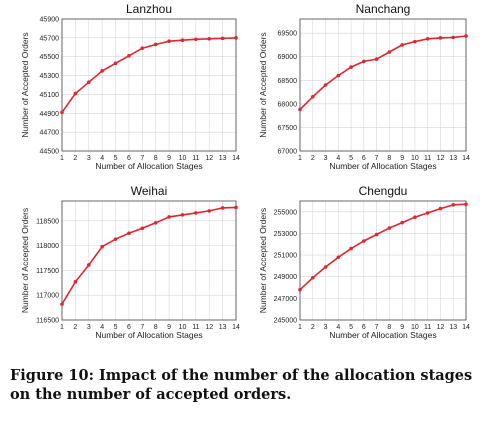 Image resolution: width=499 pixels, height=421 pixels. Describe the element at coordinates (47, 321) in the screenshot. I see `y-tick-label: 116500` at that location.